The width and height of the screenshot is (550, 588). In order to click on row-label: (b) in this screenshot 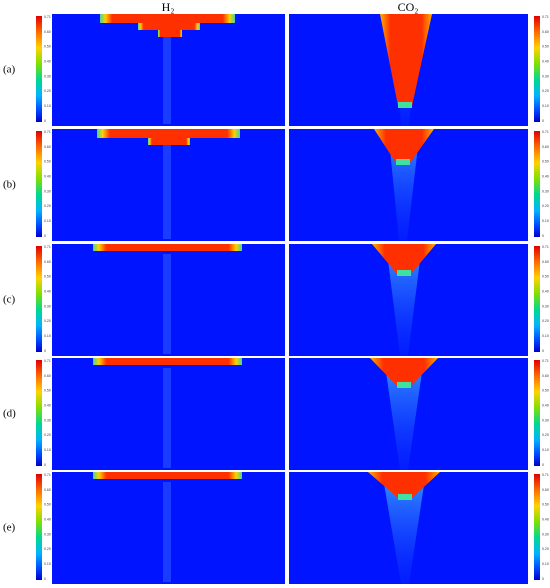, I will do `click(9, 185)`.